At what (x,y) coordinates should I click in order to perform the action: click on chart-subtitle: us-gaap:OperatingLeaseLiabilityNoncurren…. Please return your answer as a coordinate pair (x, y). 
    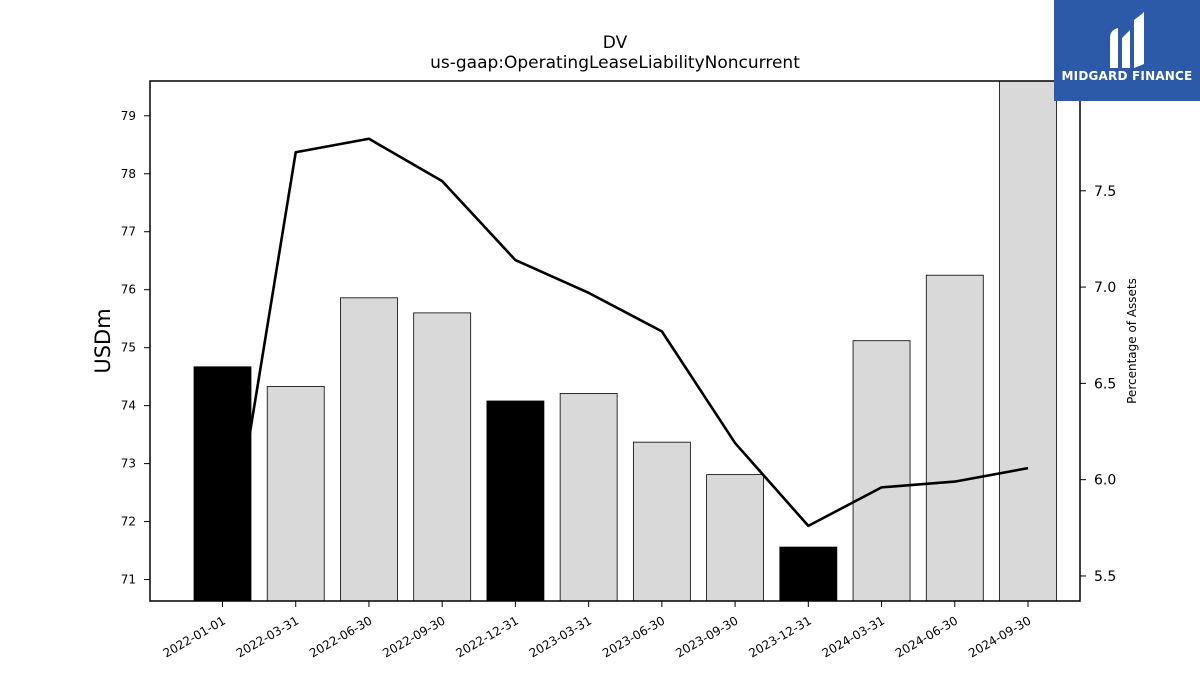
    Looking at the image, I should click on (615, 63).